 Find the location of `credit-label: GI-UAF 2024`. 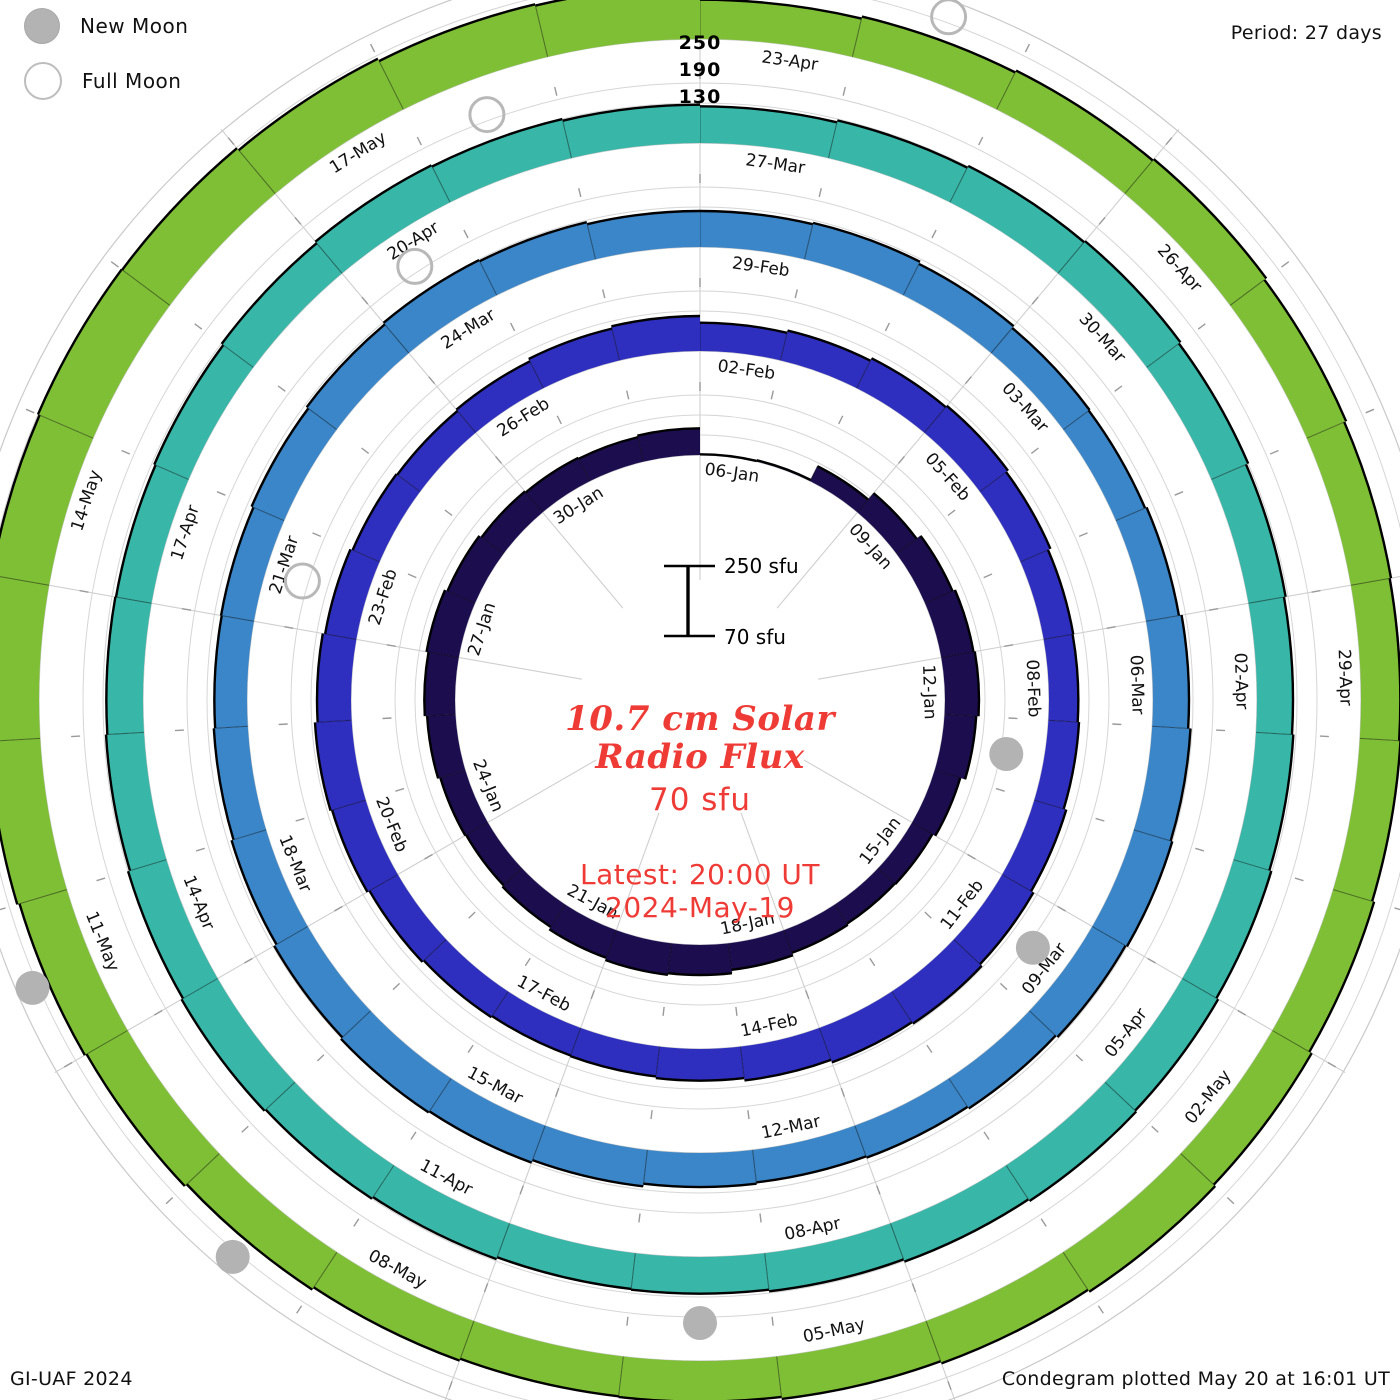

credit-label: GI-UAF 2024 is located at coordinates (71, 1379).